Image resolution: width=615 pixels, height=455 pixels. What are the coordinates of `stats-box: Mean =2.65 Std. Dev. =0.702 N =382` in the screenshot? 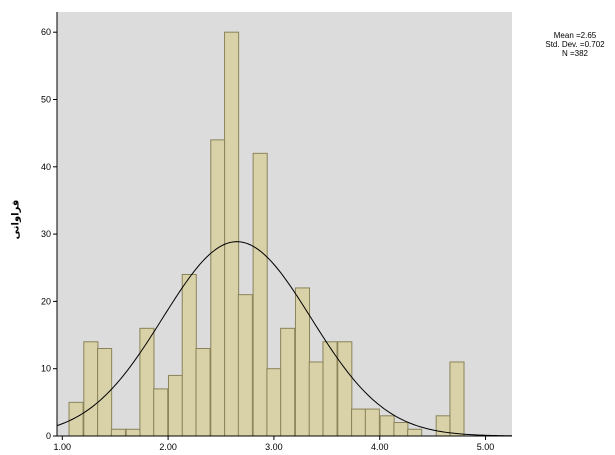 It's located at (572, 44).